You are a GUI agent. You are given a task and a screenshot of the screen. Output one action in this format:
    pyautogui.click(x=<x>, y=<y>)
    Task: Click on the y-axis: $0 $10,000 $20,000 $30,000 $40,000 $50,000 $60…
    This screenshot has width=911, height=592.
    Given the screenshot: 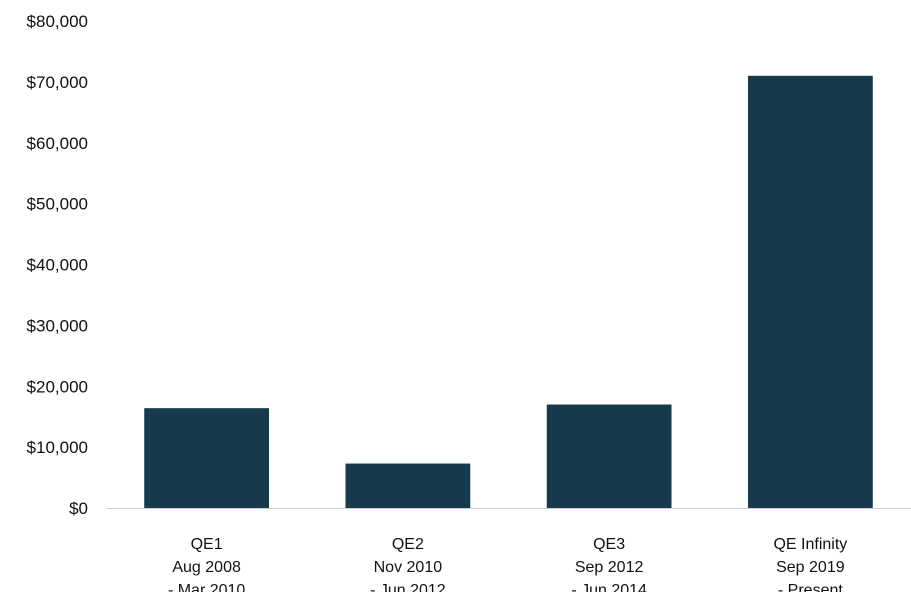 What is the action you would take?
    pyautogui.click(x=57, y=265)
    